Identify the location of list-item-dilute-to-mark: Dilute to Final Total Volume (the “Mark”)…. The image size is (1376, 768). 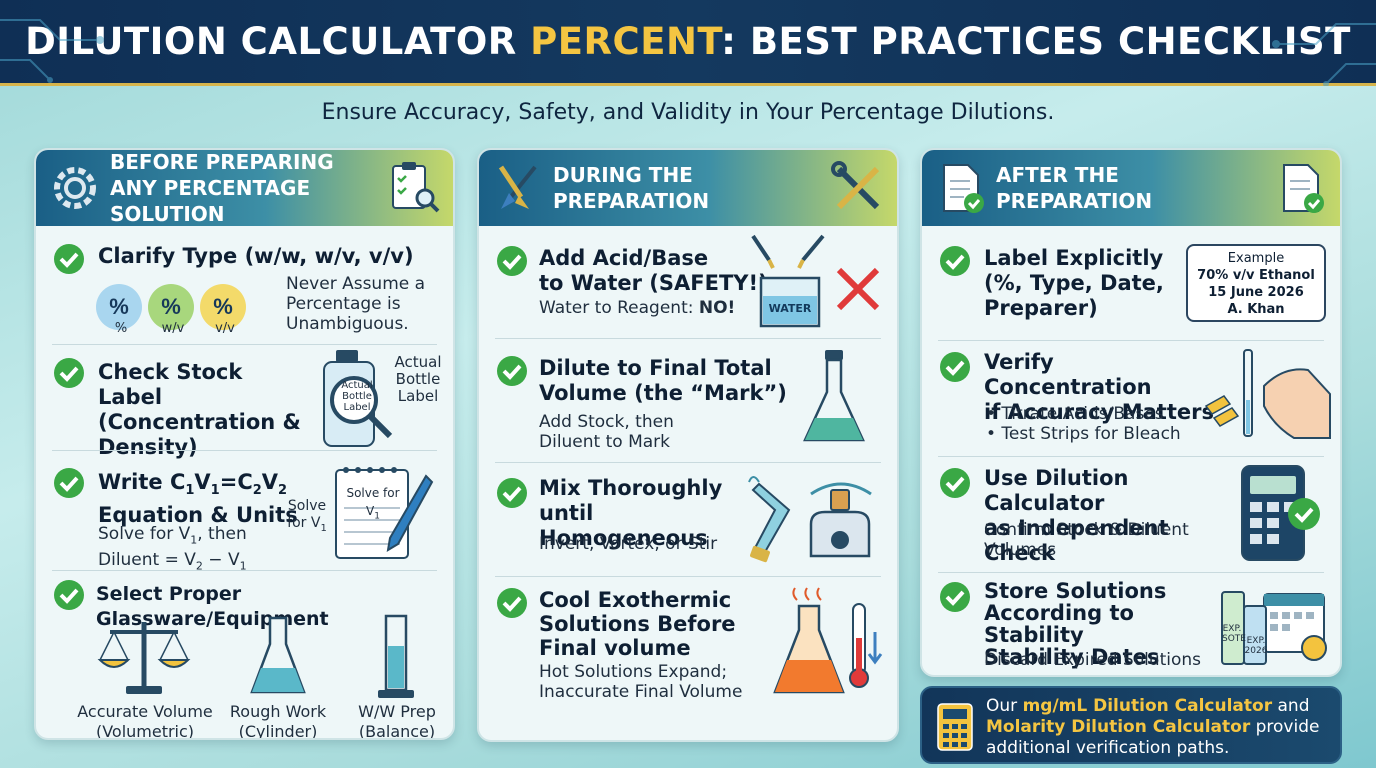
(688, 400).